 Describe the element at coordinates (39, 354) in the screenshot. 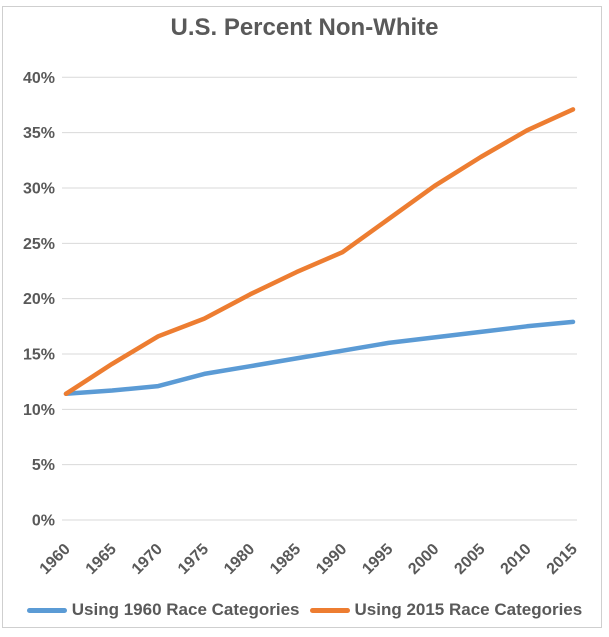

I see `y-axis-tick-label: 15%` at that location.